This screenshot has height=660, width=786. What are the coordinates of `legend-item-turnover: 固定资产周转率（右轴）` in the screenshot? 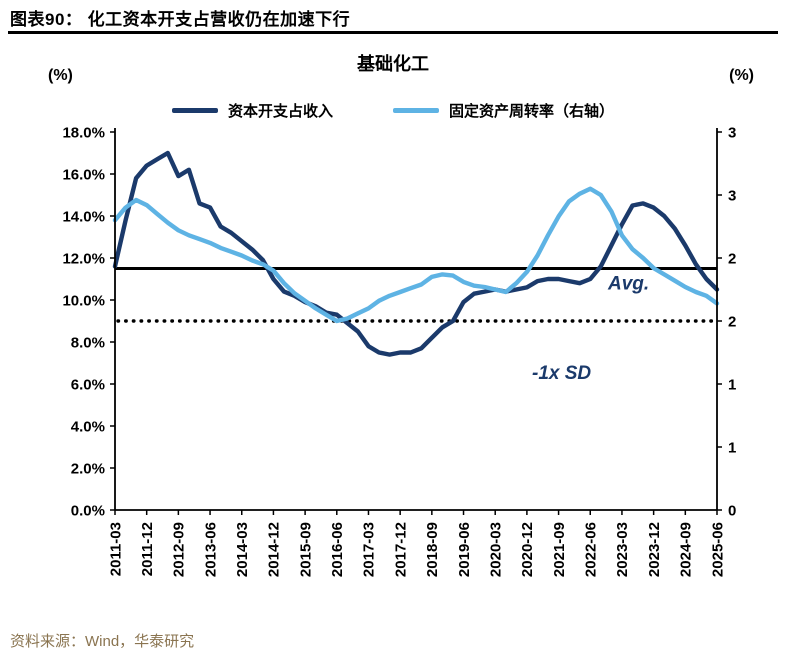 It's located at (503, 110).